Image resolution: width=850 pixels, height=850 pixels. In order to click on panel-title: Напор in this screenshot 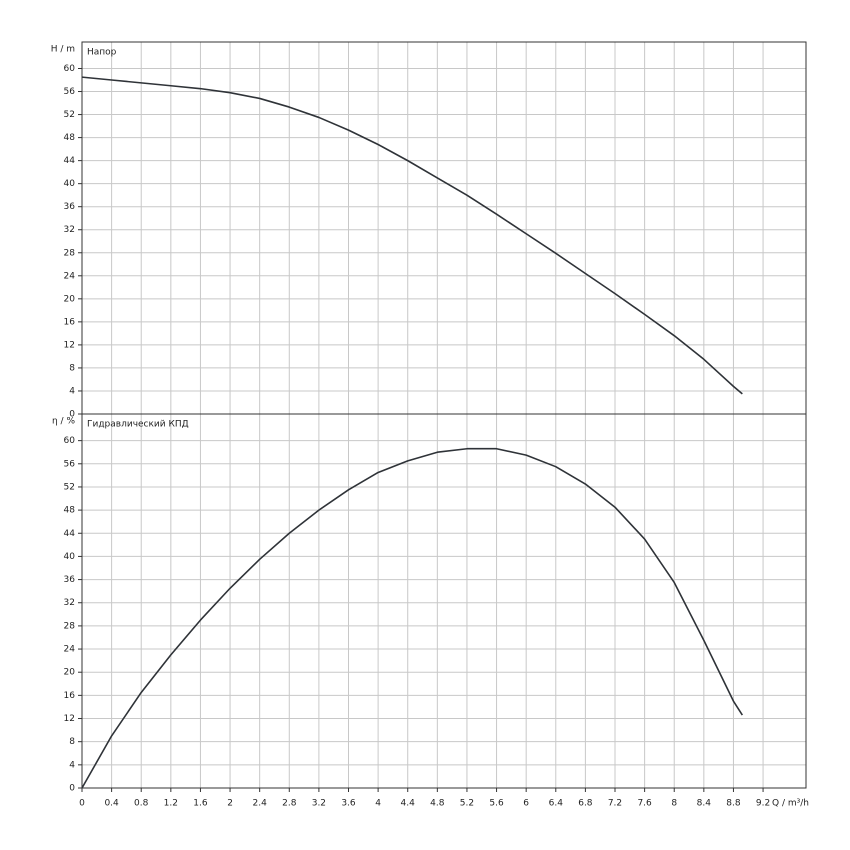, I will do `click(102, 53)`.